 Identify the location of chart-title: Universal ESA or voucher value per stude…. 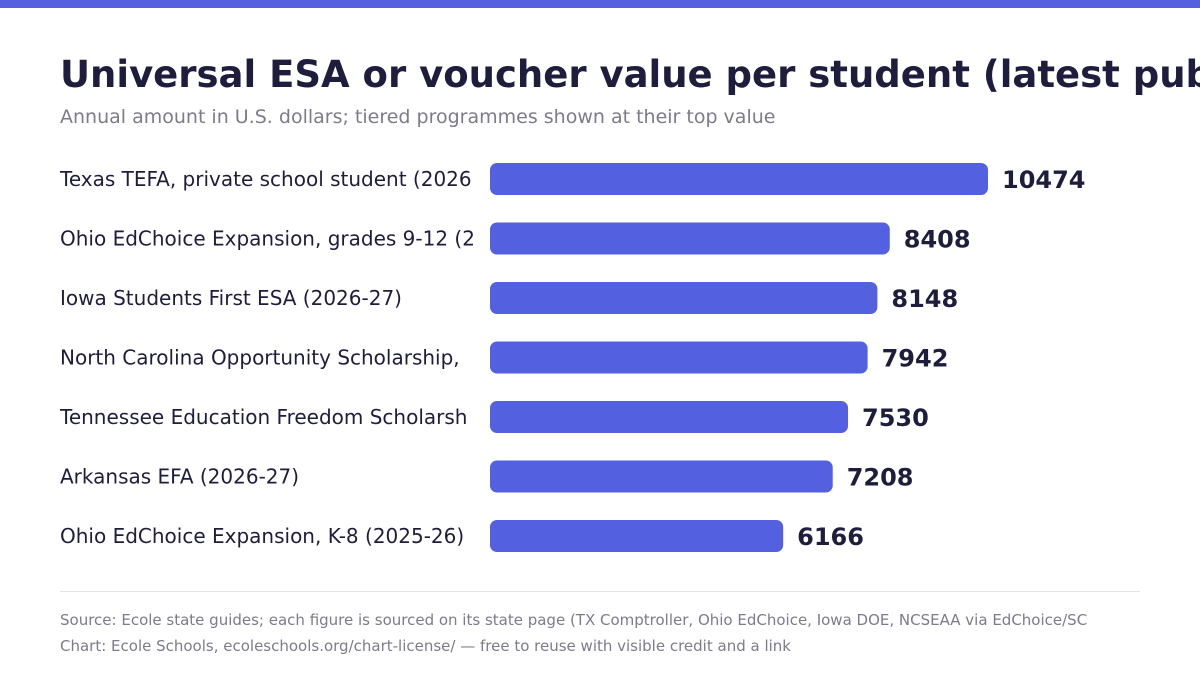
(630, 74).